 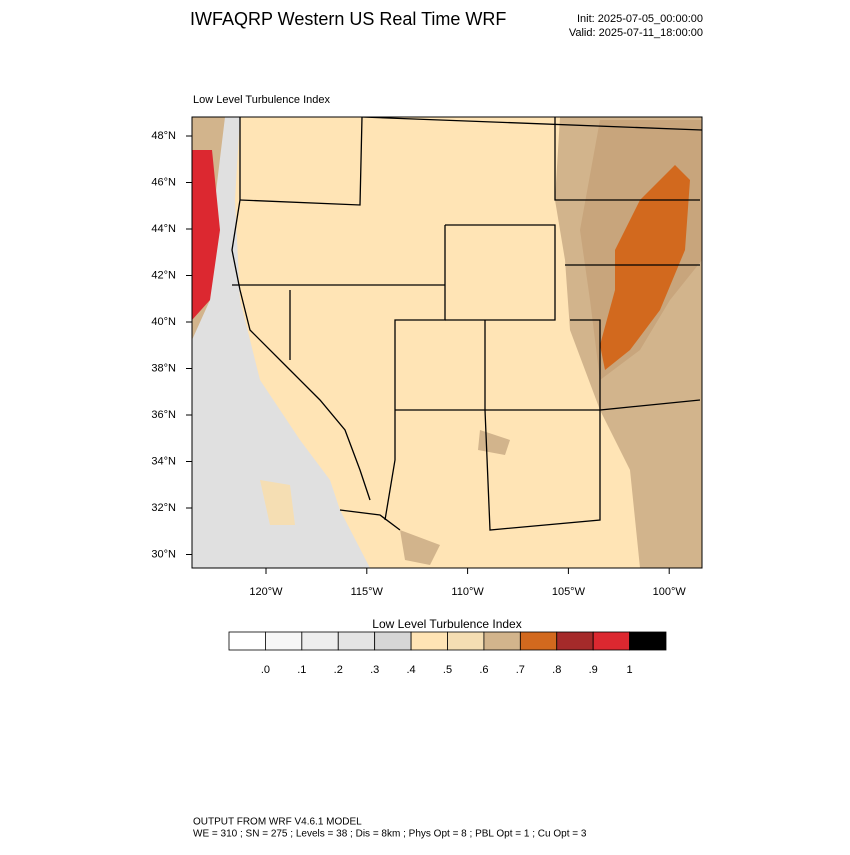 What do you see at coordinates (163, 275) in the screenshot?
I see `lat-label: 42°N` at bounding box center [163, 275].